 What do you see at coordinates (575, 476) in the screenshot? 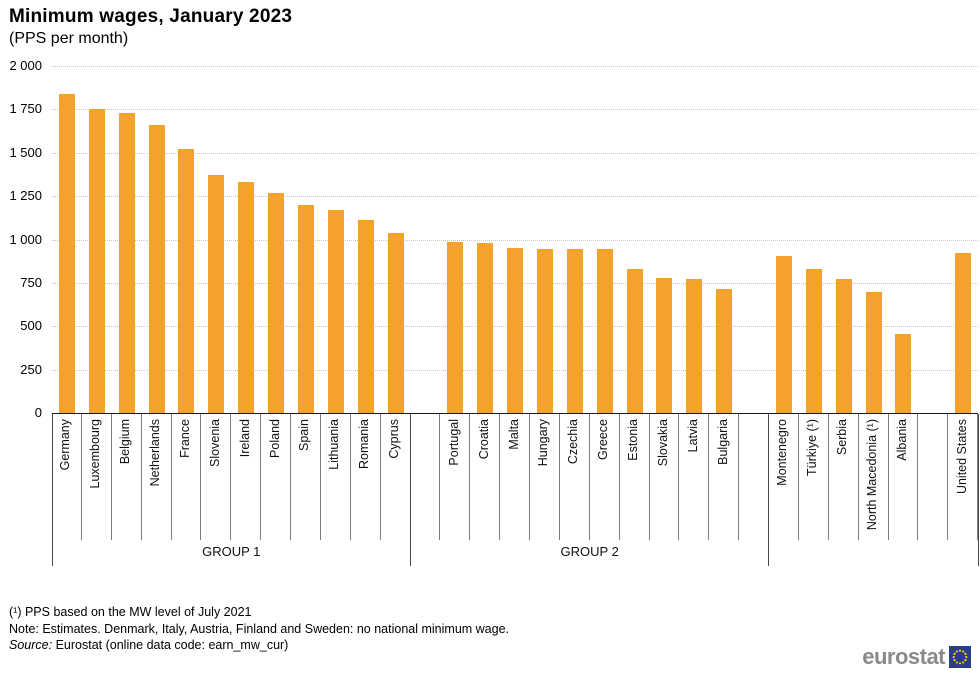
I see `country-label-cell: Czechia` at bounding box center [575, 476].